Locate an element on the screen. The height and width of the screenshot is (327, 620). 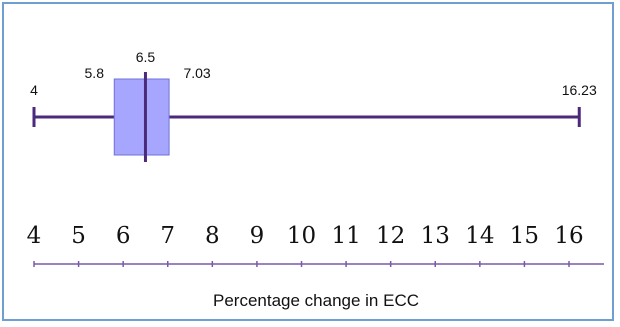
x-tick-label: 10 is located at coordinates (301, 236).